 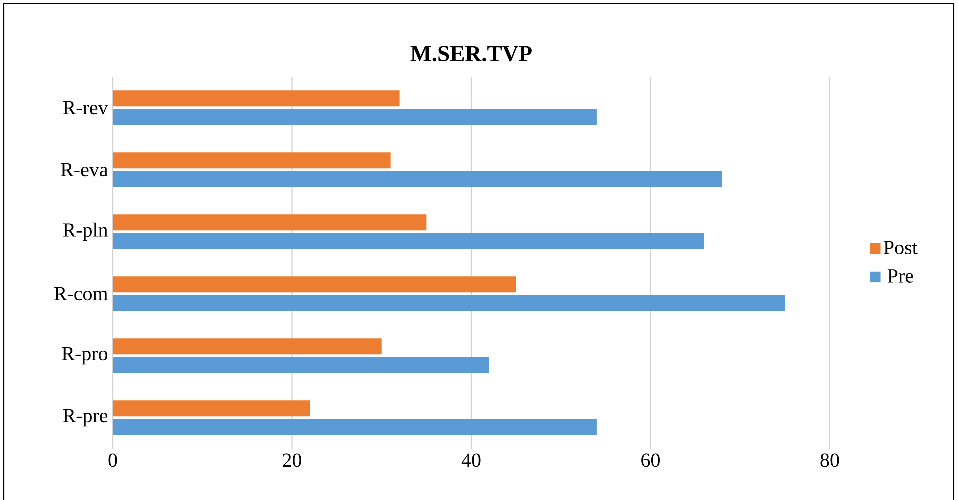 I want to click on legend-label: Post, so click(x=901, y=248).